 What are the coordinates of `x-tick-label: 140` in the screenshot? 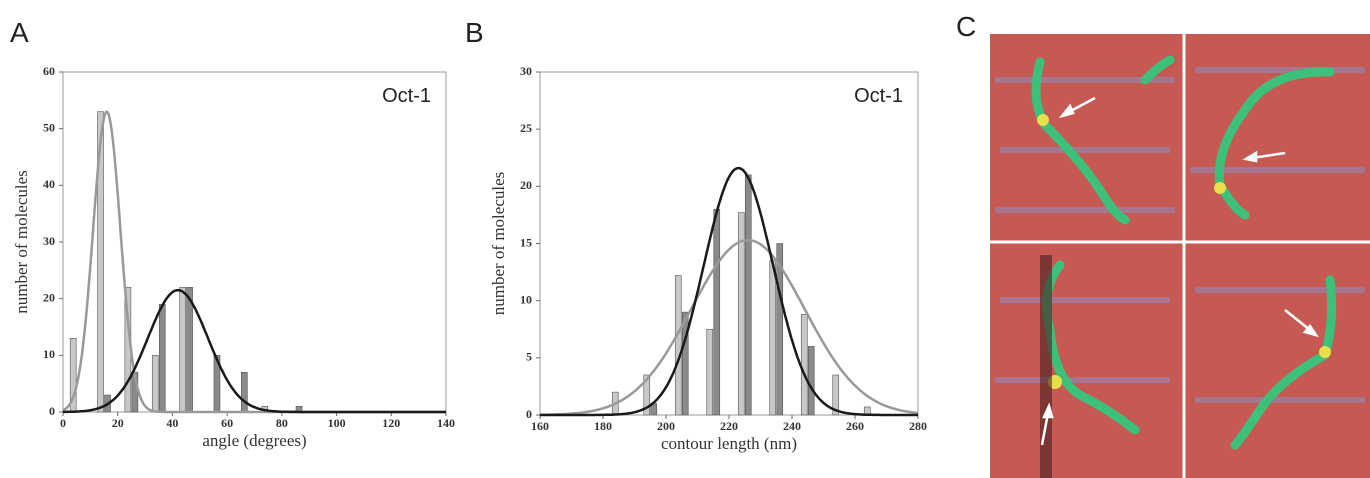 It's located at (446, 423).